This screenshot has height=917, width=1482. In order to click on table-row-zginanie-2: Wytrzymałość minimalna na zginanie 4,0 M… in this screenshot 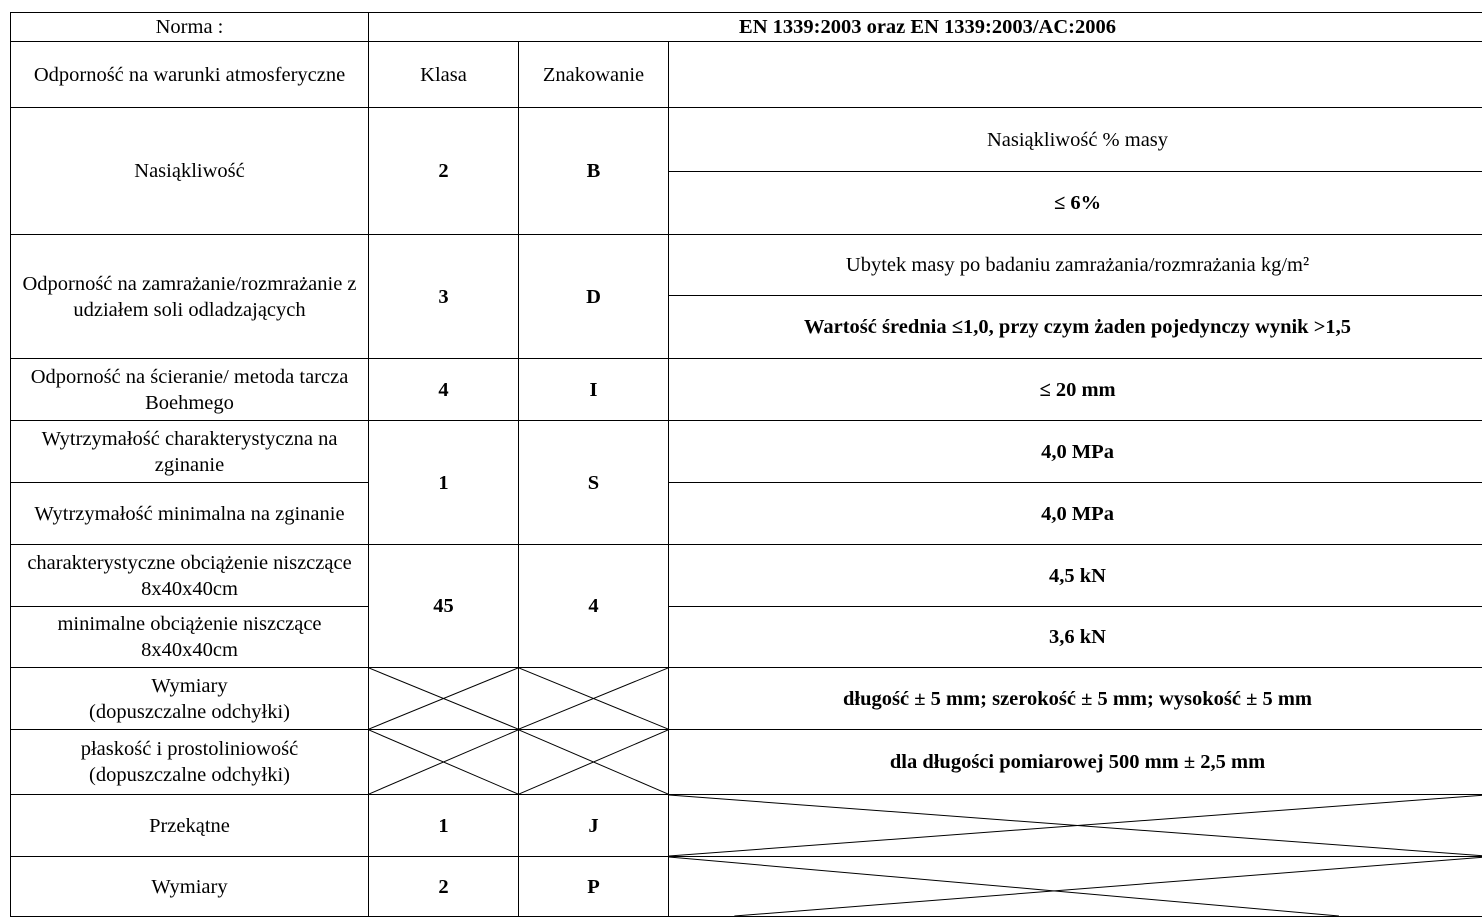, I will do `click(746, 514)`.